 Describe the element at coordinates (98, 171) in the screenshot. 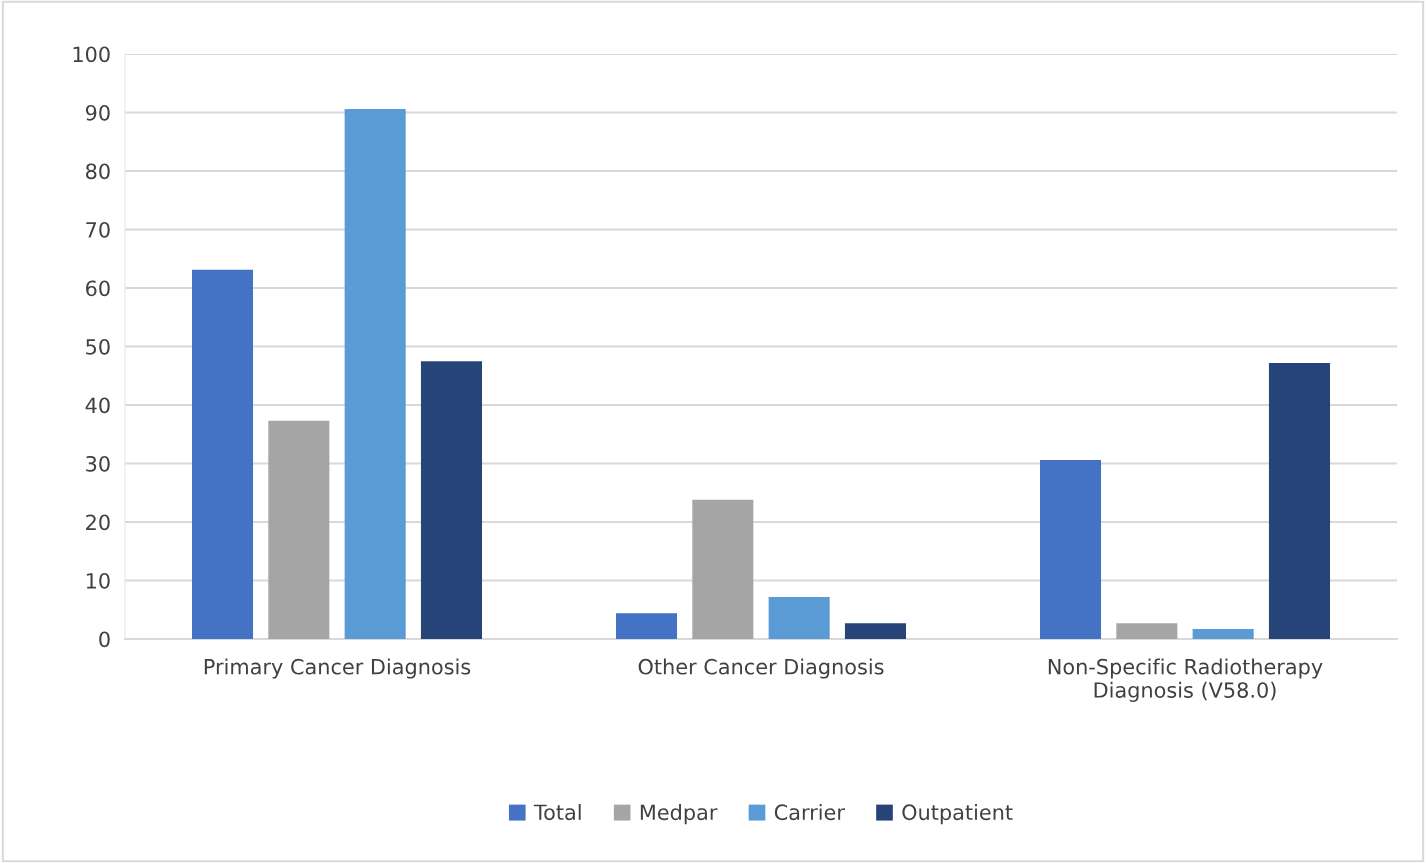

I see `y-tick-label: 80` at that location.